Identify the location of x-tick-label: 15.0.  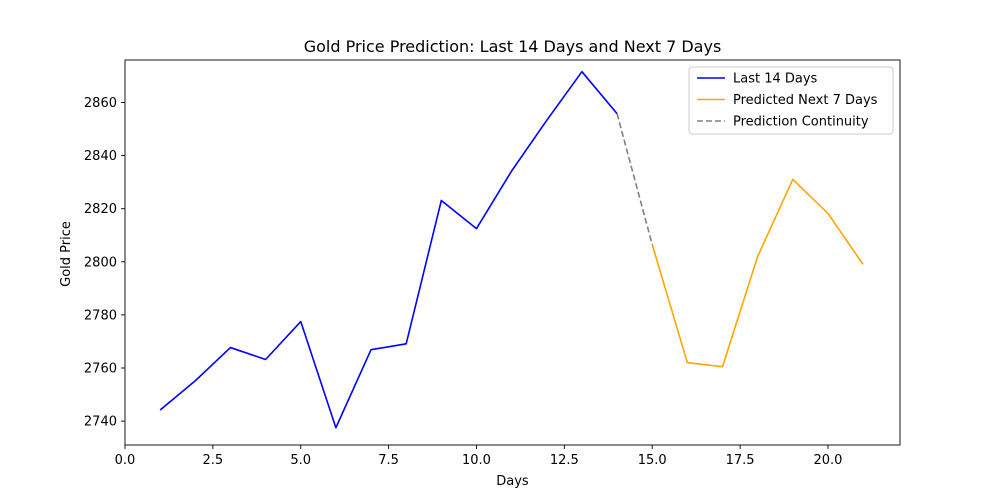
(652, 460).